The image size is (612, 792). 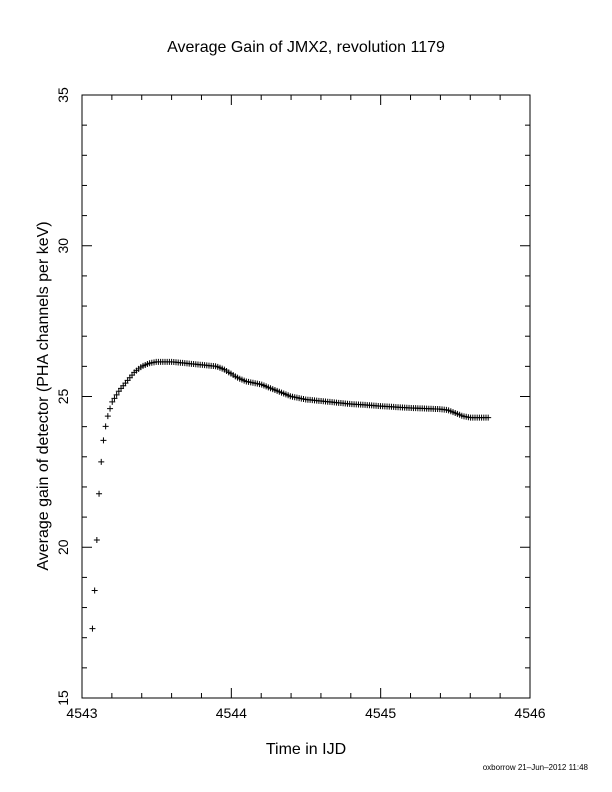 What do you see at coordinates (306, 47) in the screenshot?
I see `chart-title: Average Gain of JMX2, revolution 1179` at bounding box center [306, 47].